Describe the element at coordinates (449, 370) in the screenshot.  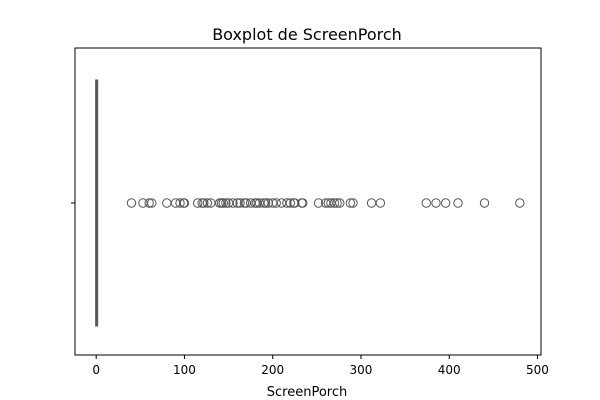
I see `x-tick-label: 400` at that location.